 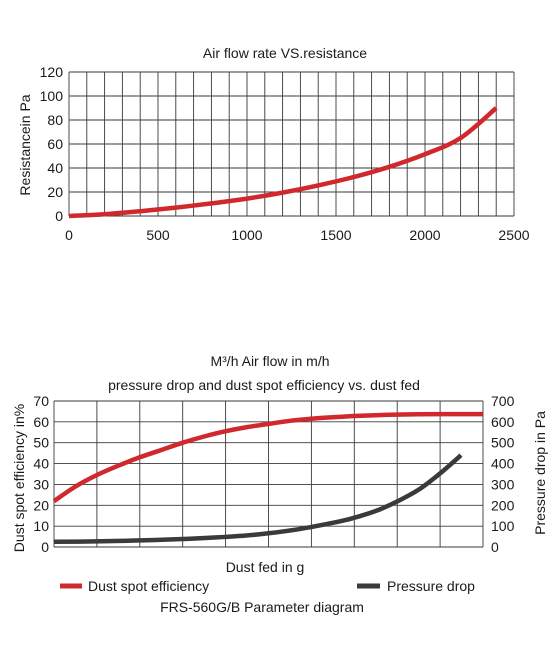 I want to click on chart2-right-tick-label: 500, so click(x=503, y=443).